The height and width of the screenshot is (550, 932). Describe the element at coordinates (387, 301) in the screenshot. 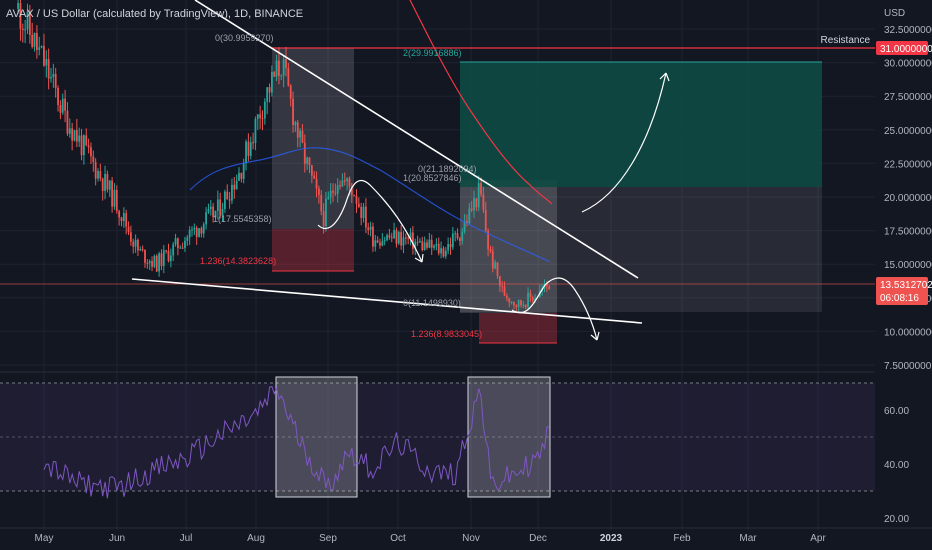

I see `support-trendline` at that location.